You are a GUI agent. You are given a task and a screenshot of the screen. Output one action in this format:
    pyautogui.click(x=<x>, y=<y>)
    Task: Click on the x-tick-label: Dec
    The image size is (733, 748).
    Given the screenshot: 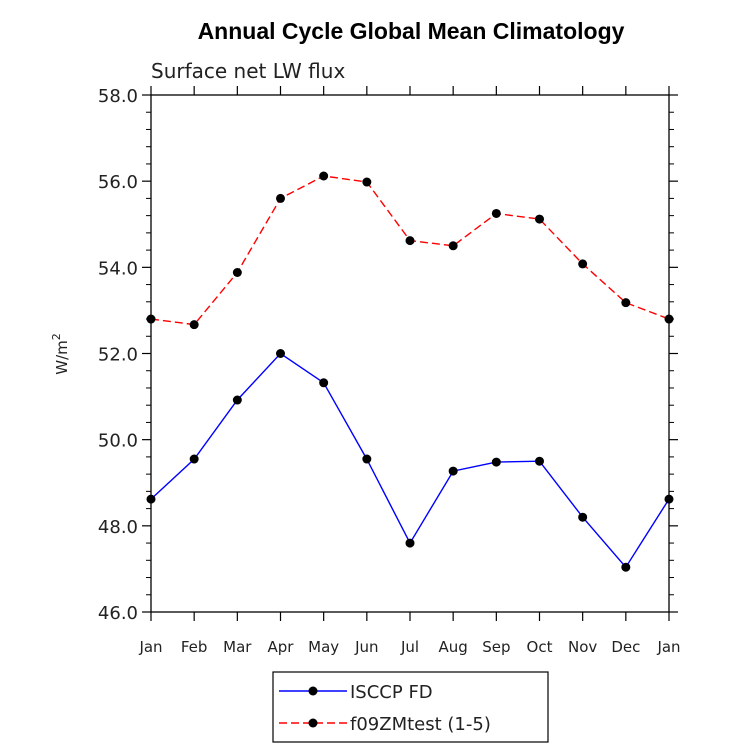 What is the action you would take?
    pyautogui.click(x=625, y=647)
    